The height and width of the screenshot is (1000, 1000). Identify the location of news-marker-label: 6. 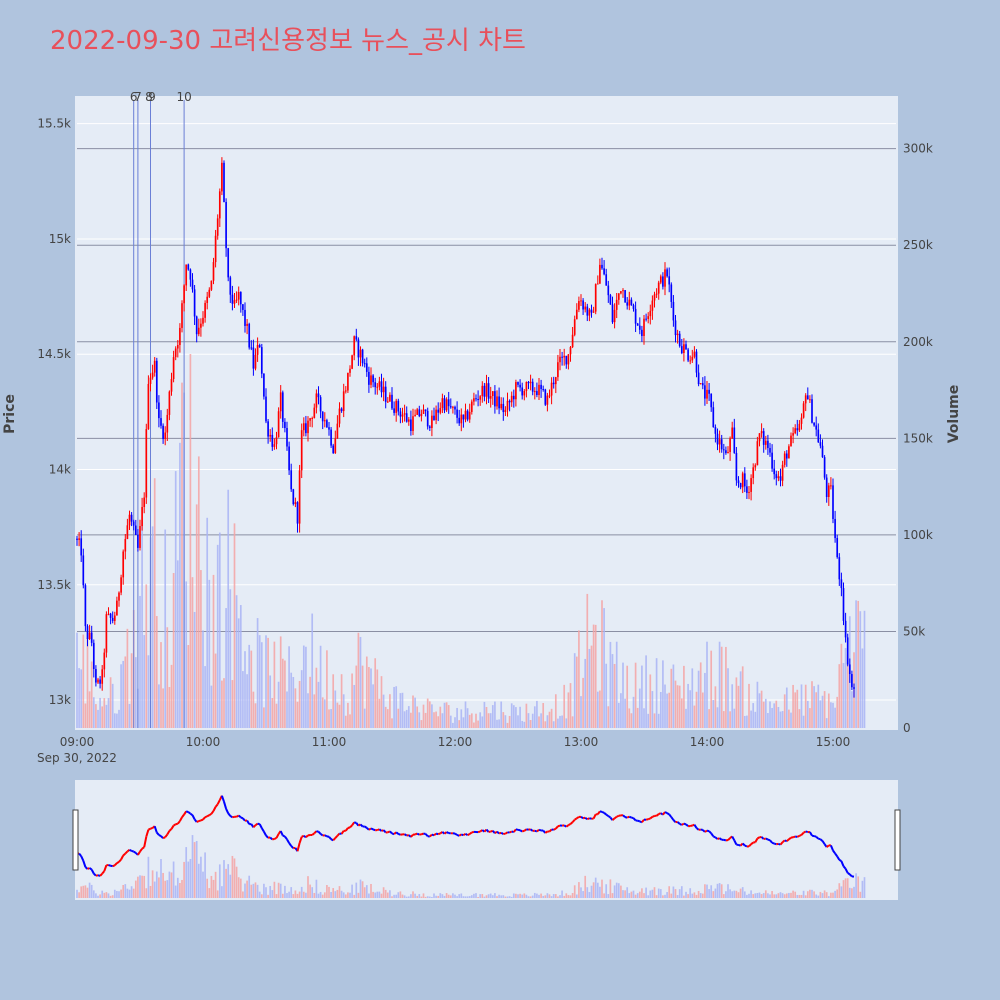
(134, 97).